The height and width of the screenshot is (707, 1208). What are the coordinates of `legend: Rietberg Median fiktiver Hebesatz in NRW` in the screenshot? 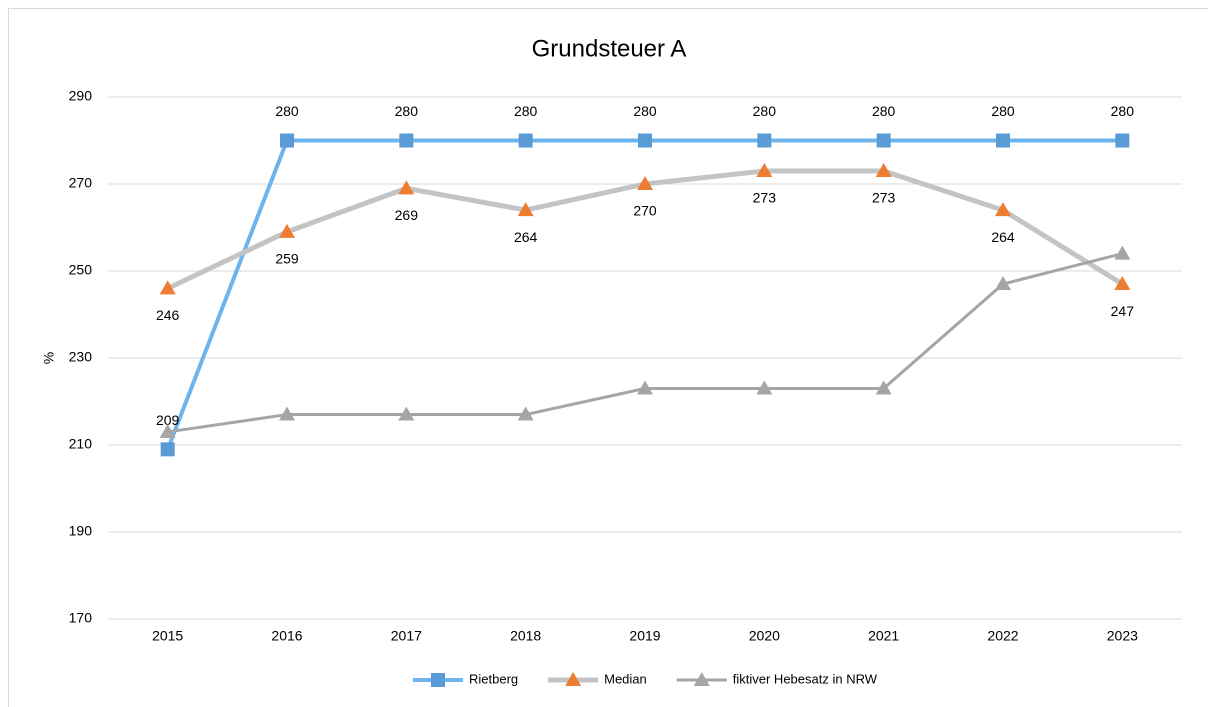 It's located at (645, 679).